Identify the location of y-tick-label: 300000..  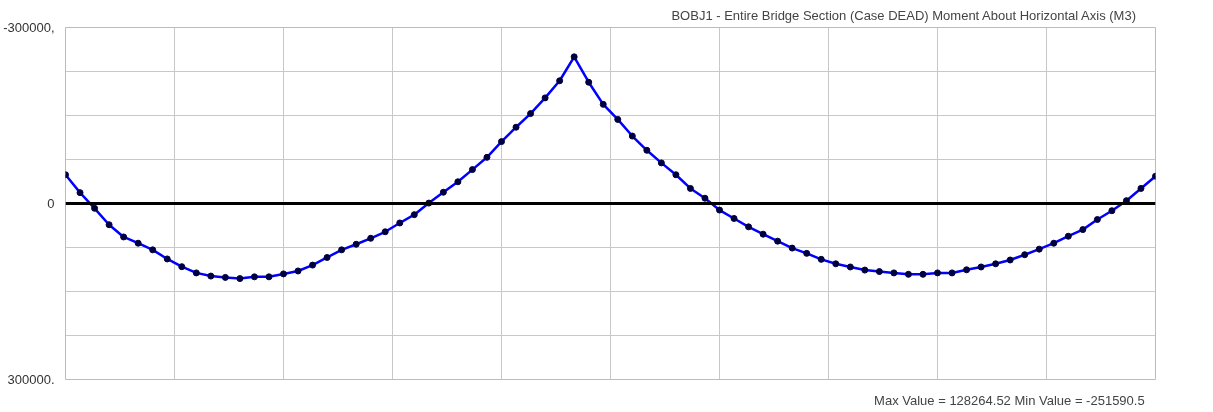
(31, 379).